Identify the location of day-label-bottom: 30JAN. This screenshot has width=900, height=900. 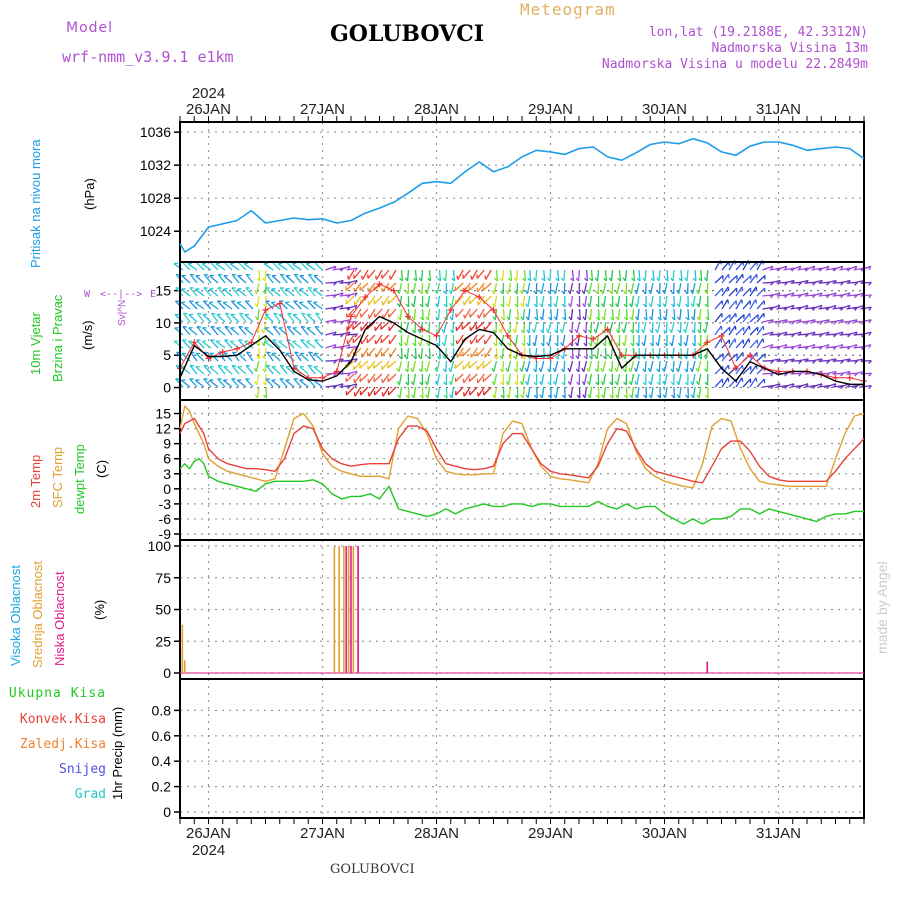
(664, 833).